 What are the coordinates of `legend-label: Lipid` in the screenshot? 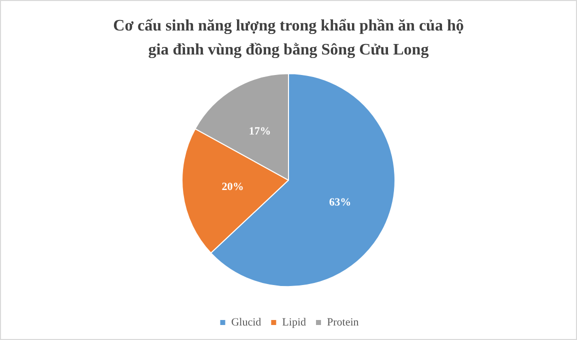 It's located at (294, 322).